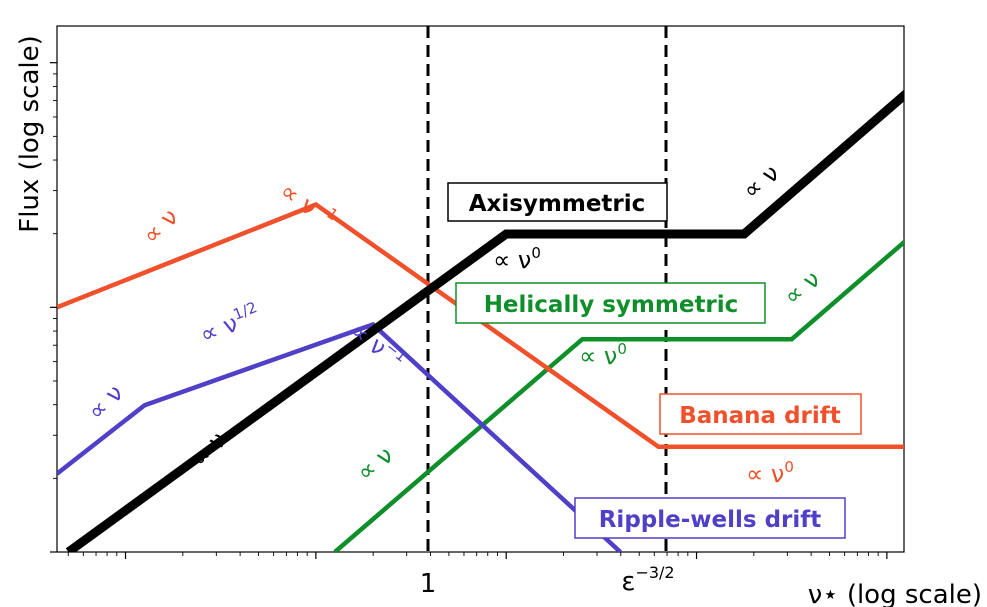  Describe the element at coordinates (517, 259) in the screenshot. I see `slope-label-axisymmetric-2: ∝ ν0` at that location.